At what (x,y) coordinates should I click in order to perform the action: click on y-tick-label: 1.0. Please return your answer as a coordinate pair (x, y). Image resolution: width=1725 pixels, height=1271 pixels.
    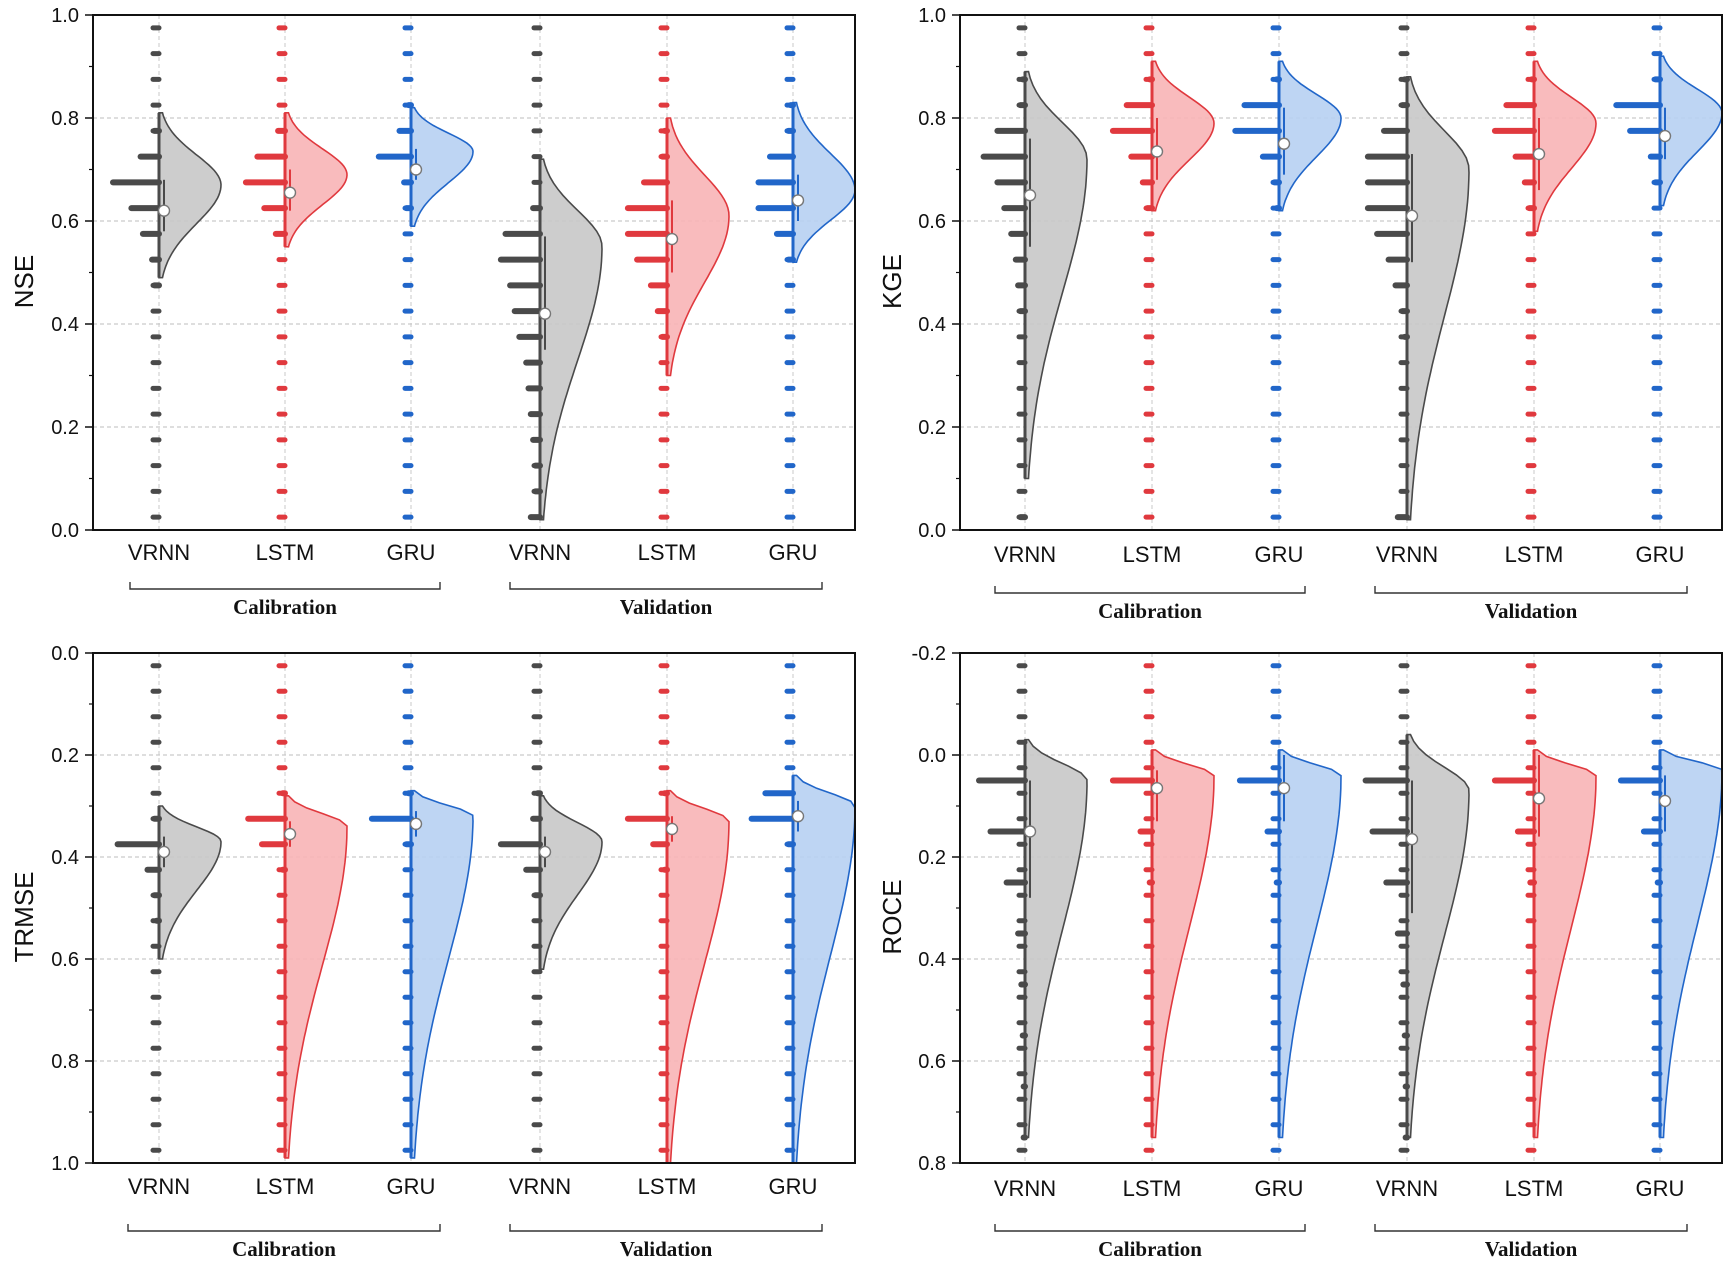
    Looking at the image, I should click on (932, 16).